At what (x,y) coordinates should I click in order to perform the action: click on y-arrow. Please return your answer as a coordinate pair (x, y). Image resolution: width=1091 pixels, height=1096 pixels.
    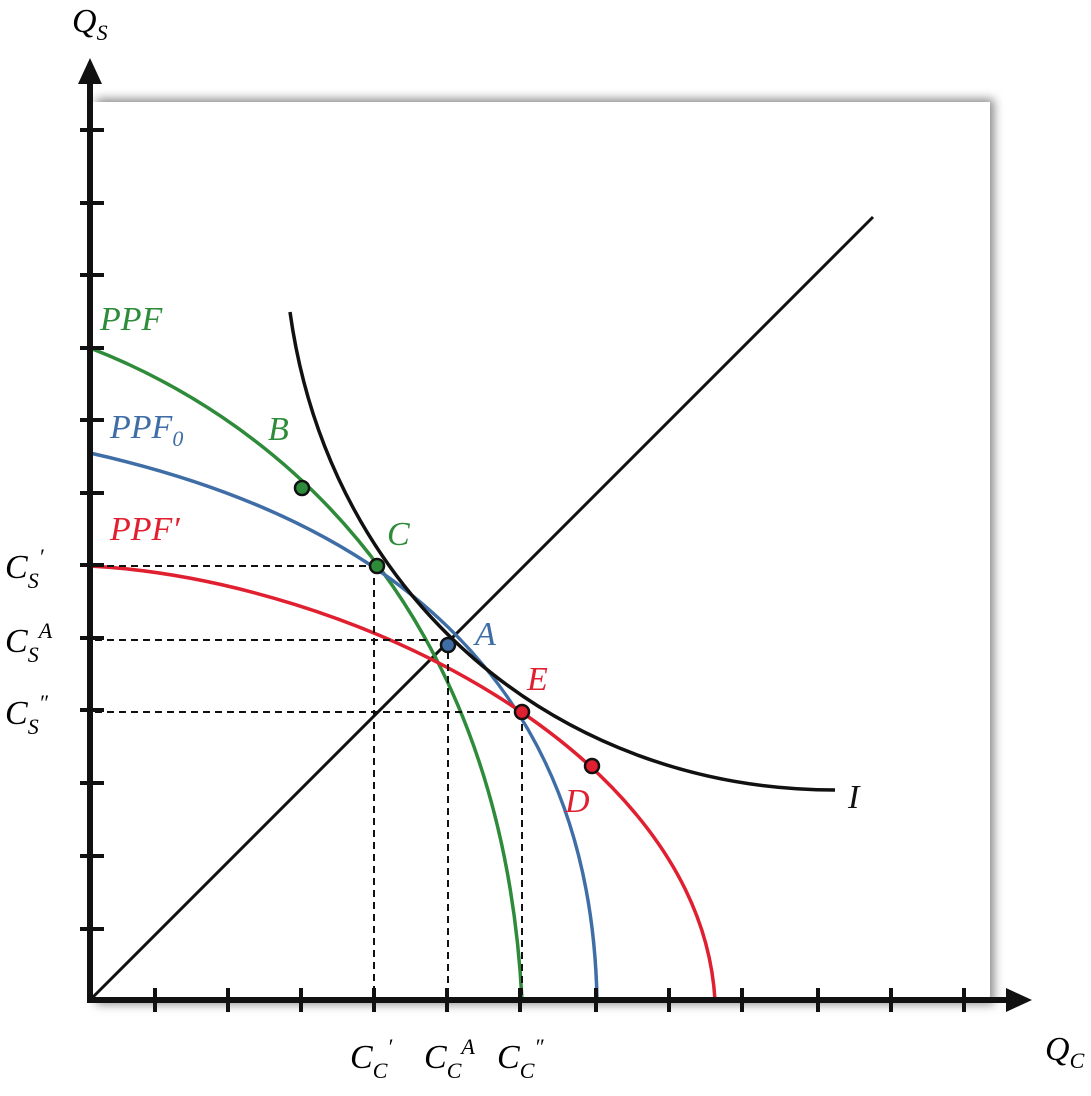
    Looking at the image, I should click on (90, 71).